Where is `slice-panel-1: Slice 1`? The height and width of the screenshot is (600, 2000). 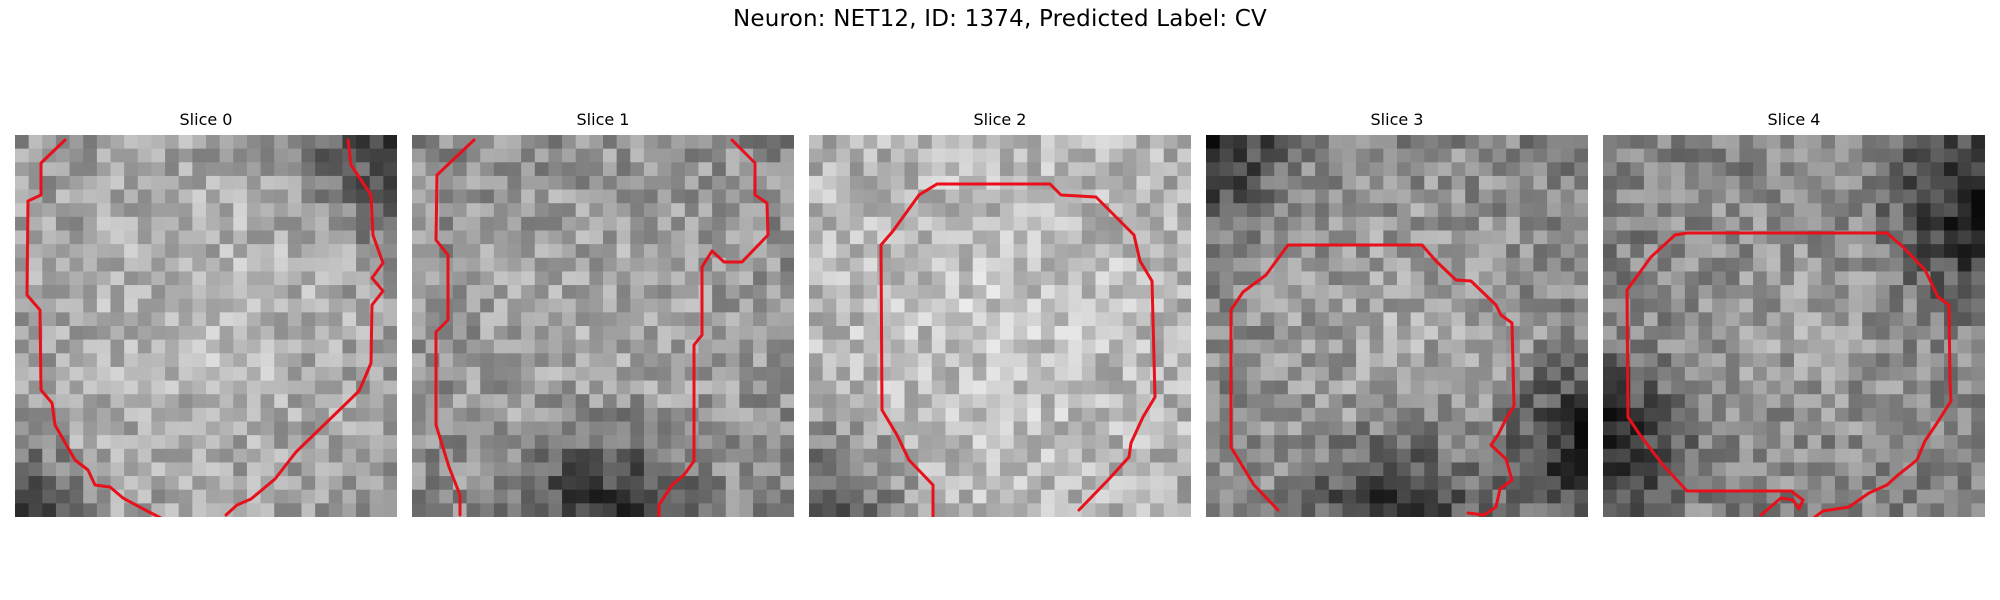 slice-panel-1: Slice 1 is located at coordinates (603, 312).